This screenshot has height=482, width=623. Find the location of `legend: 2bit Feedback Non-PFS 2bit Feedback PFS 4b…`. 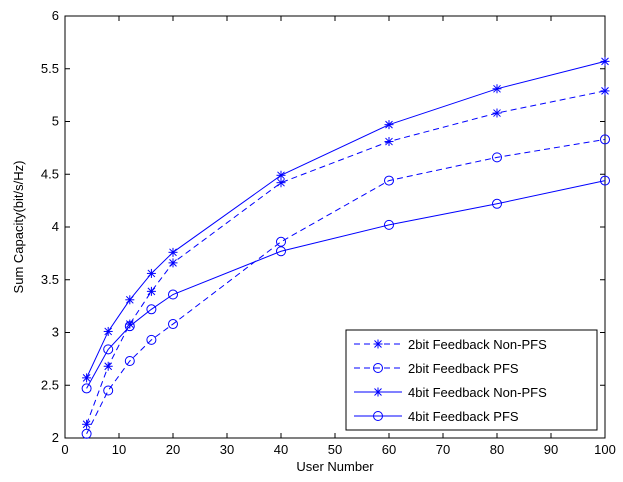

legend: 2bit Feedback Non-PFS 2bit Feedback PFS 4b… is located at coordinates (471, 380).